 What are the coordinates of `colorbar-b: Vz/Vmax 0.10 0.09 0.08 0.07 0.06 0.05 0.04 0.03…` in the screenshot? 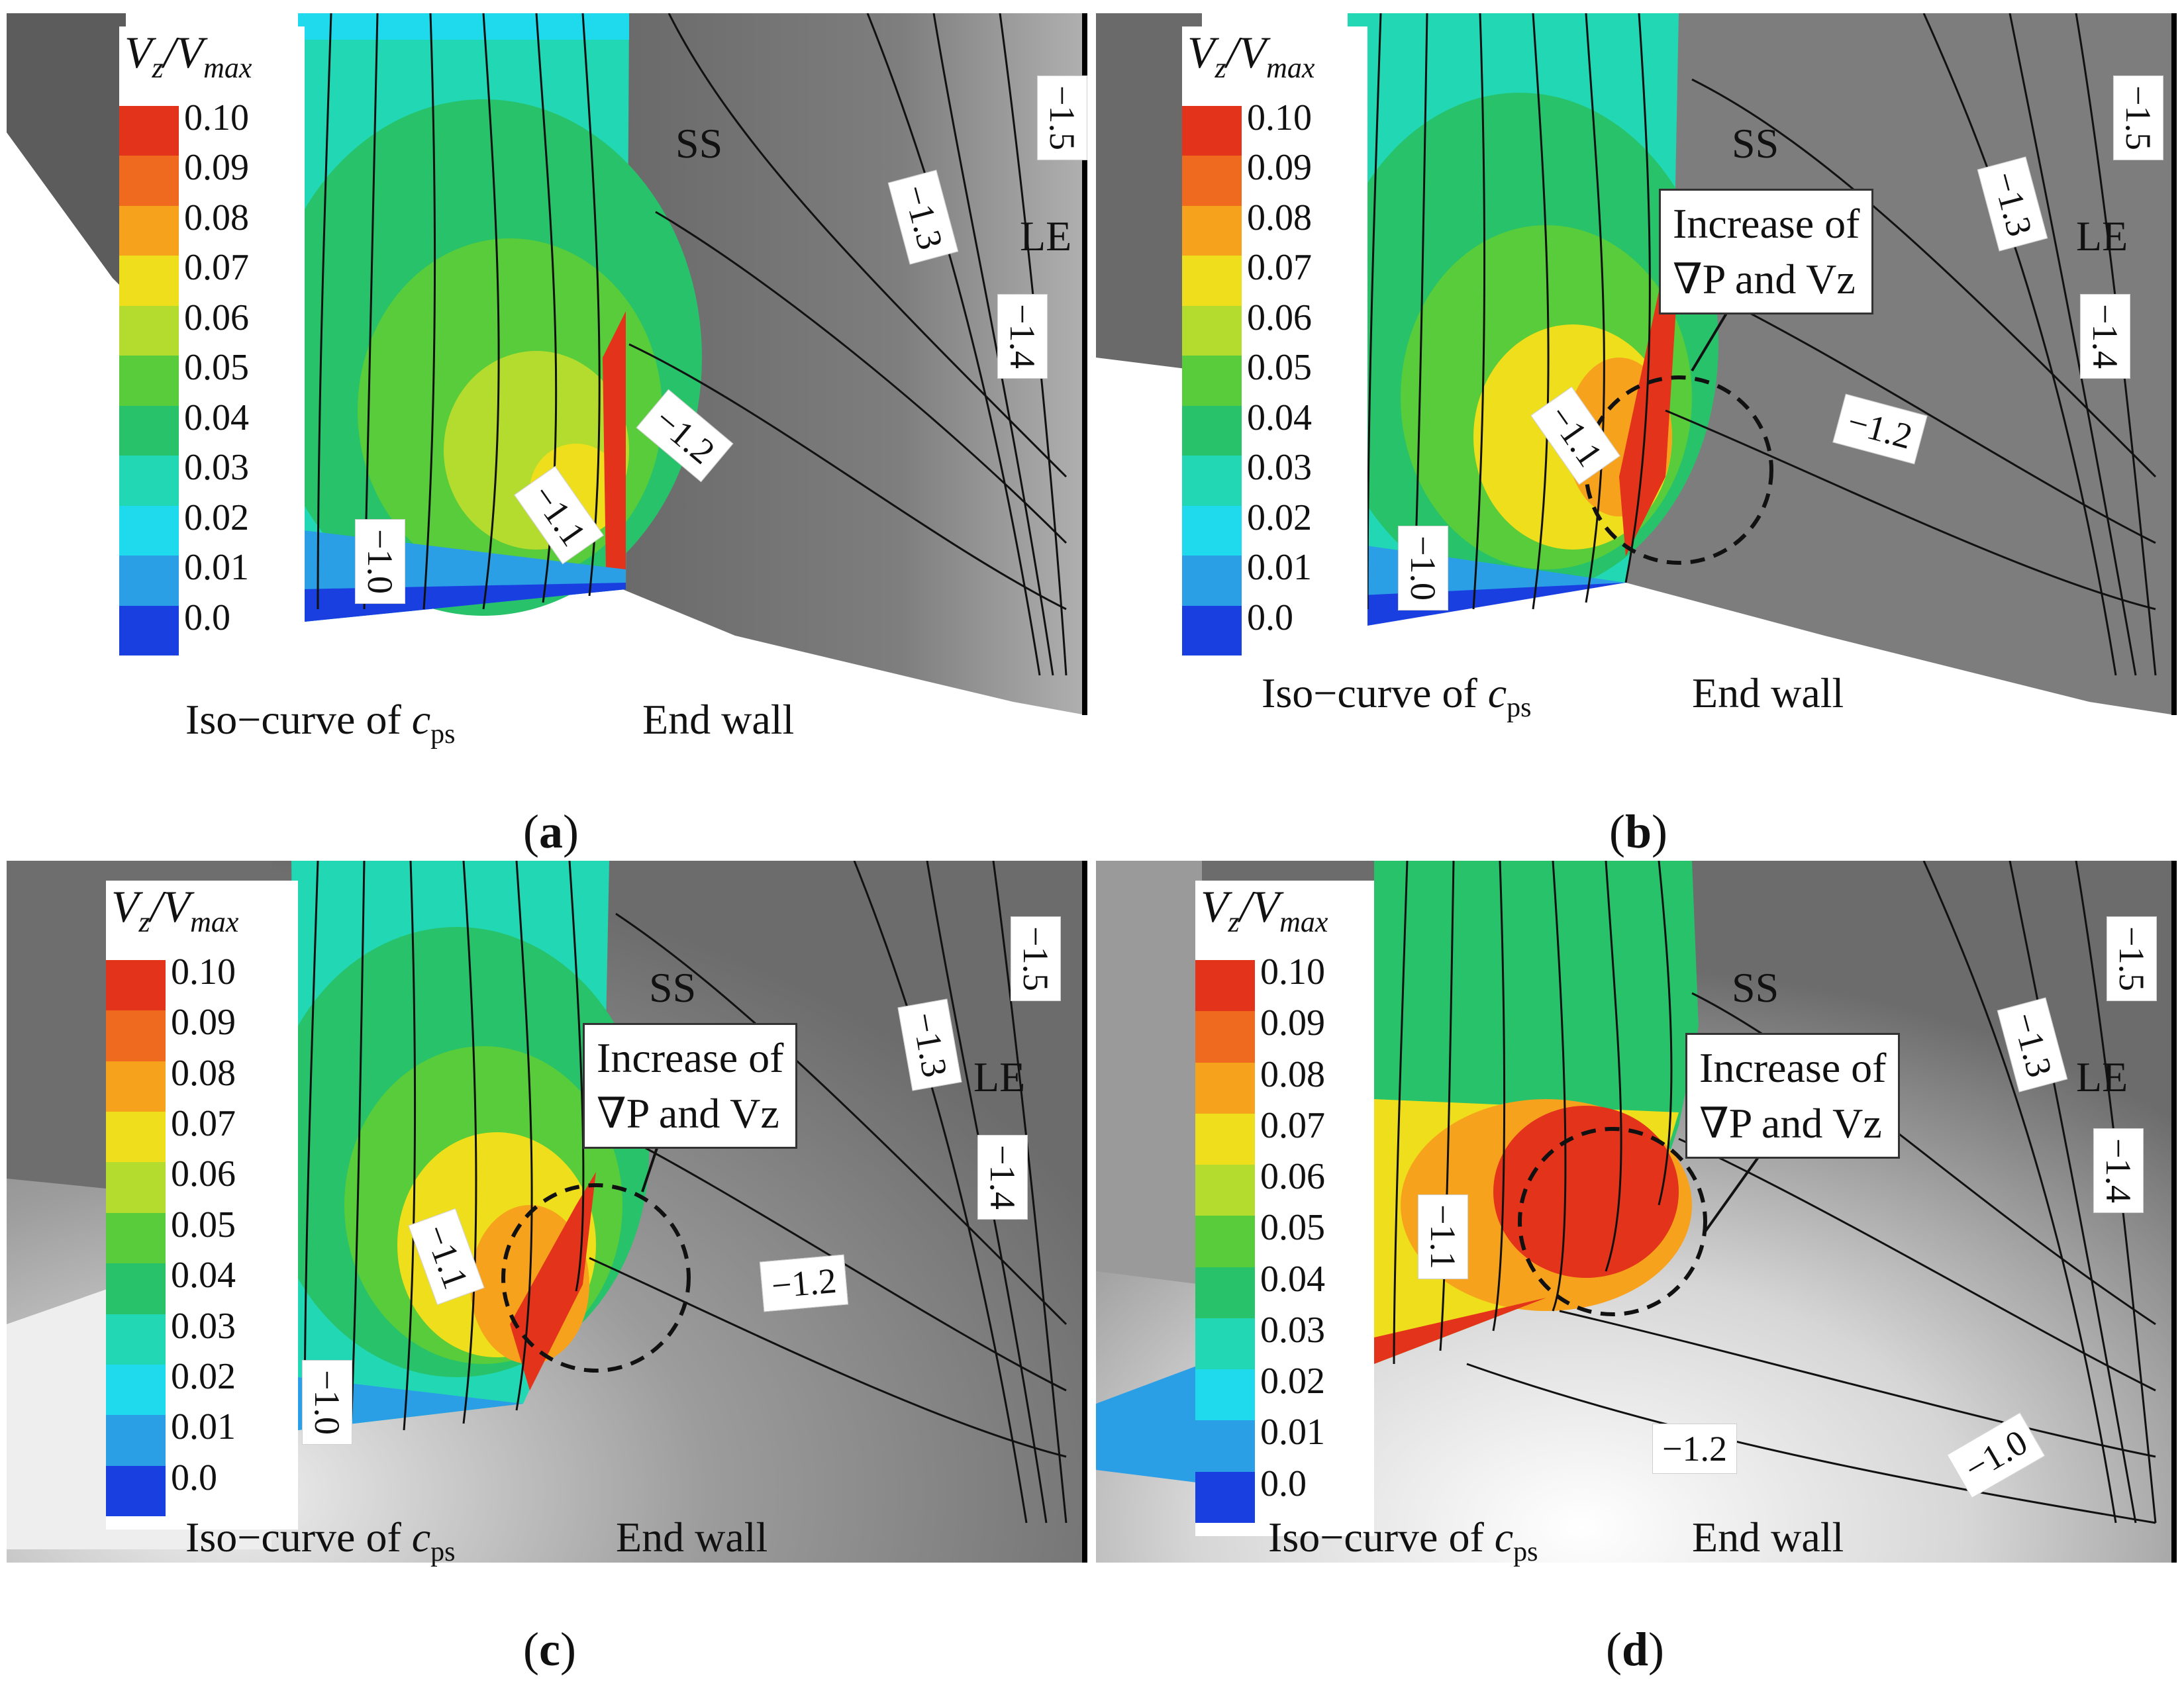 It's located at (1274, 347).